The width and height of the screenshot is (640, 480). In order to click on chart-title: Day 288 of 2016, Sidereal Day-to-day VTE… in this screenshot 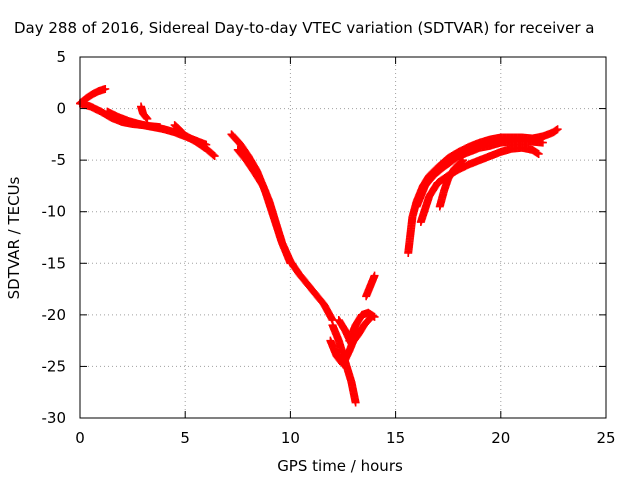, I will do `click(304, 28)`.